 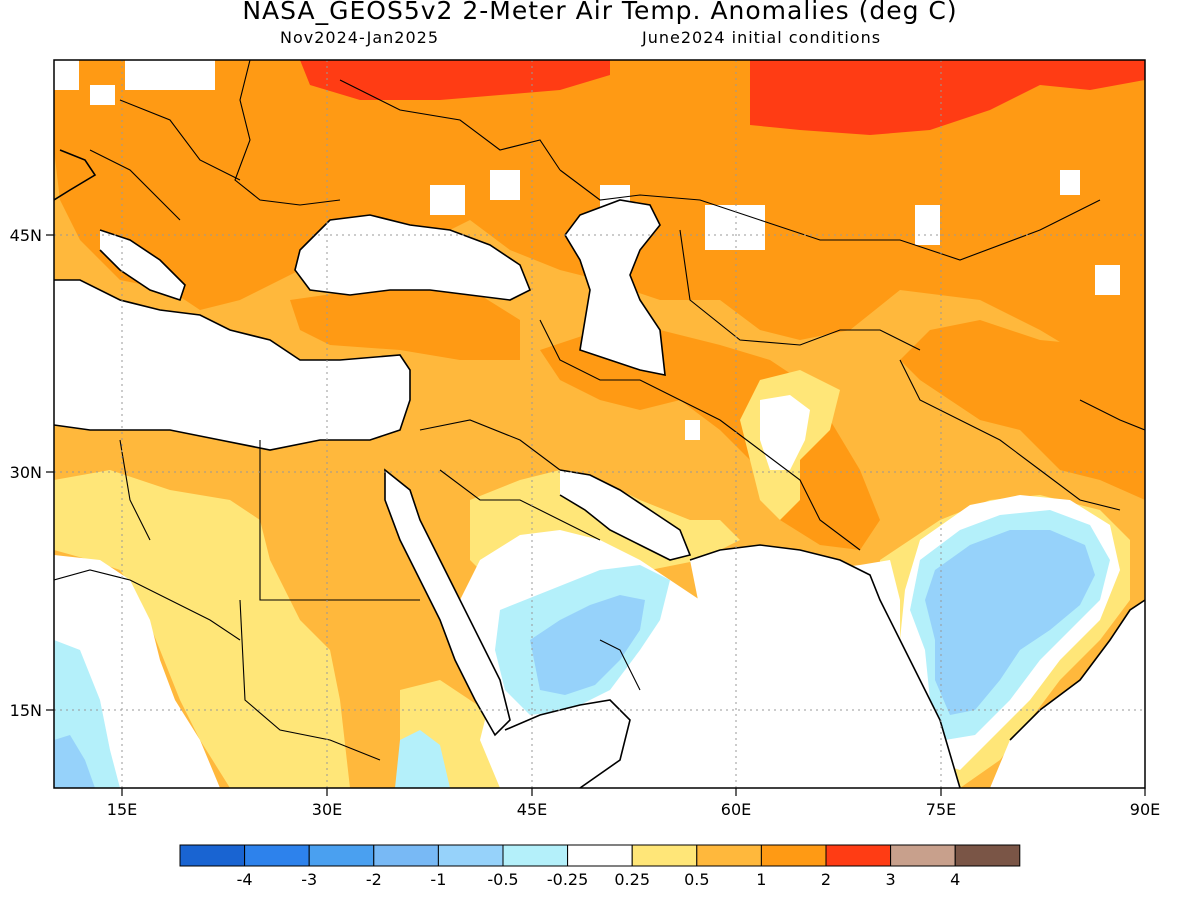 What do you see at coordinates (438, 879) in the screenshot?
I see `colorbar-label: -1` at bounding box center [438, 879].